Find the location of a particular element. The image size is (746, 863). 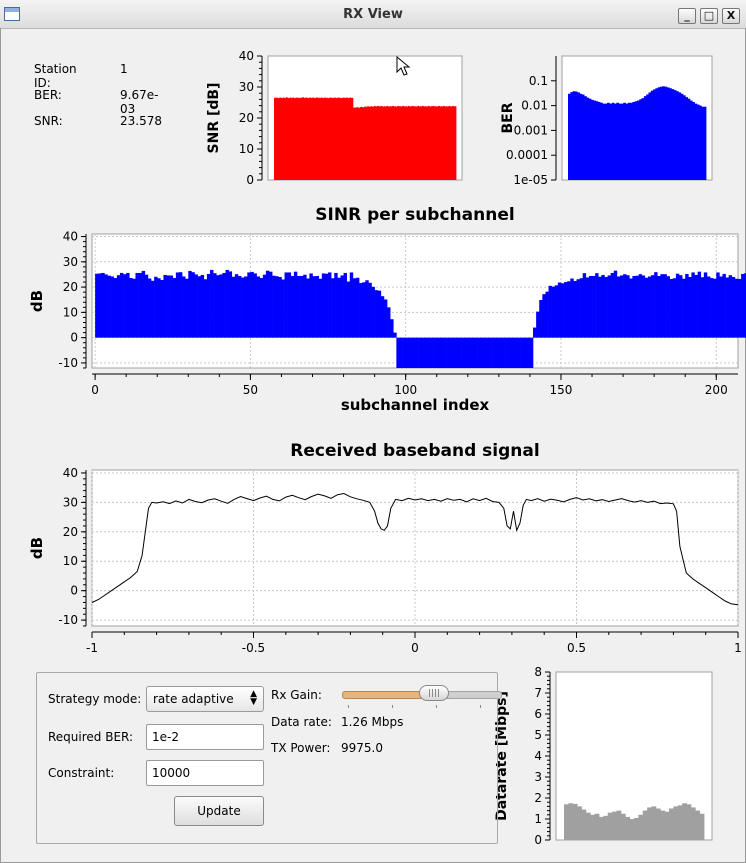

datarate-y-tick-label: 1 is located at coordinates (538, 819).